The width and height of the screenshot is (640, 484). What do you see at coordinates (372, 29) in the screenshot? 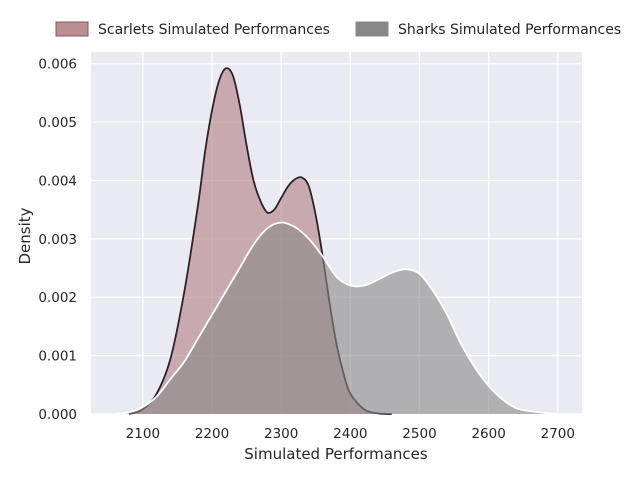
I see `legend-swatch-sharks` at bounding box center [372, 29].